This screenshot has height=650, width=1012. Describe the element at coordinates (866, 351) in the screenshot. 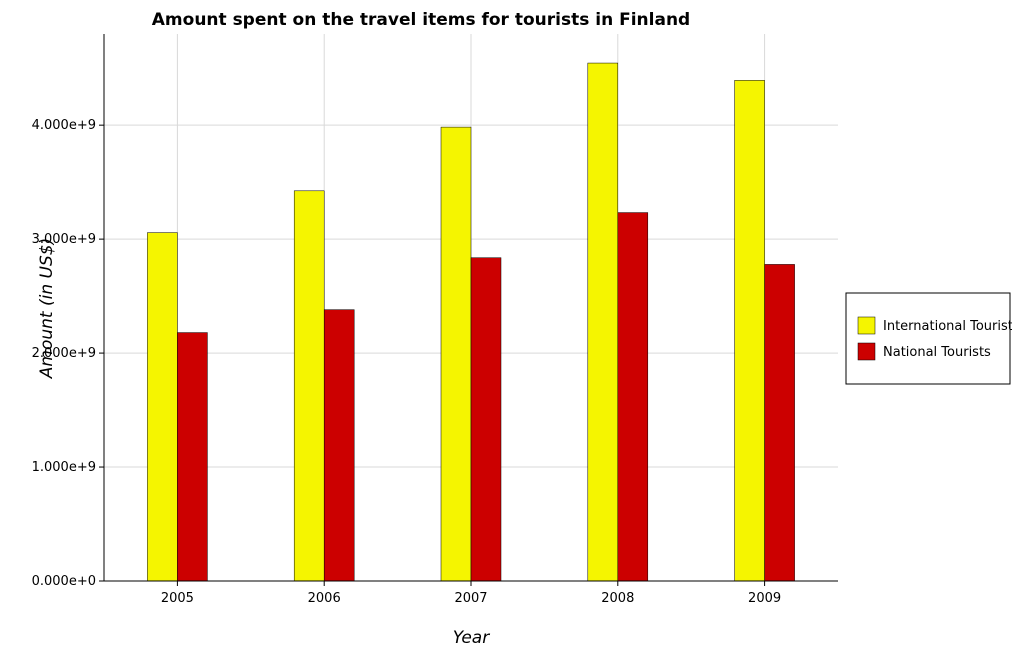

I see `legend-swatch-national-tourists` at that location.